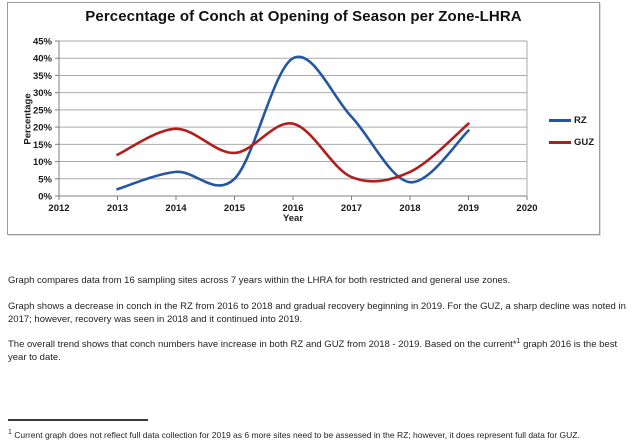  Describe the element at coordinates (468, 208) in the screenshot. I see `x-tick-label: 2019` at that location.